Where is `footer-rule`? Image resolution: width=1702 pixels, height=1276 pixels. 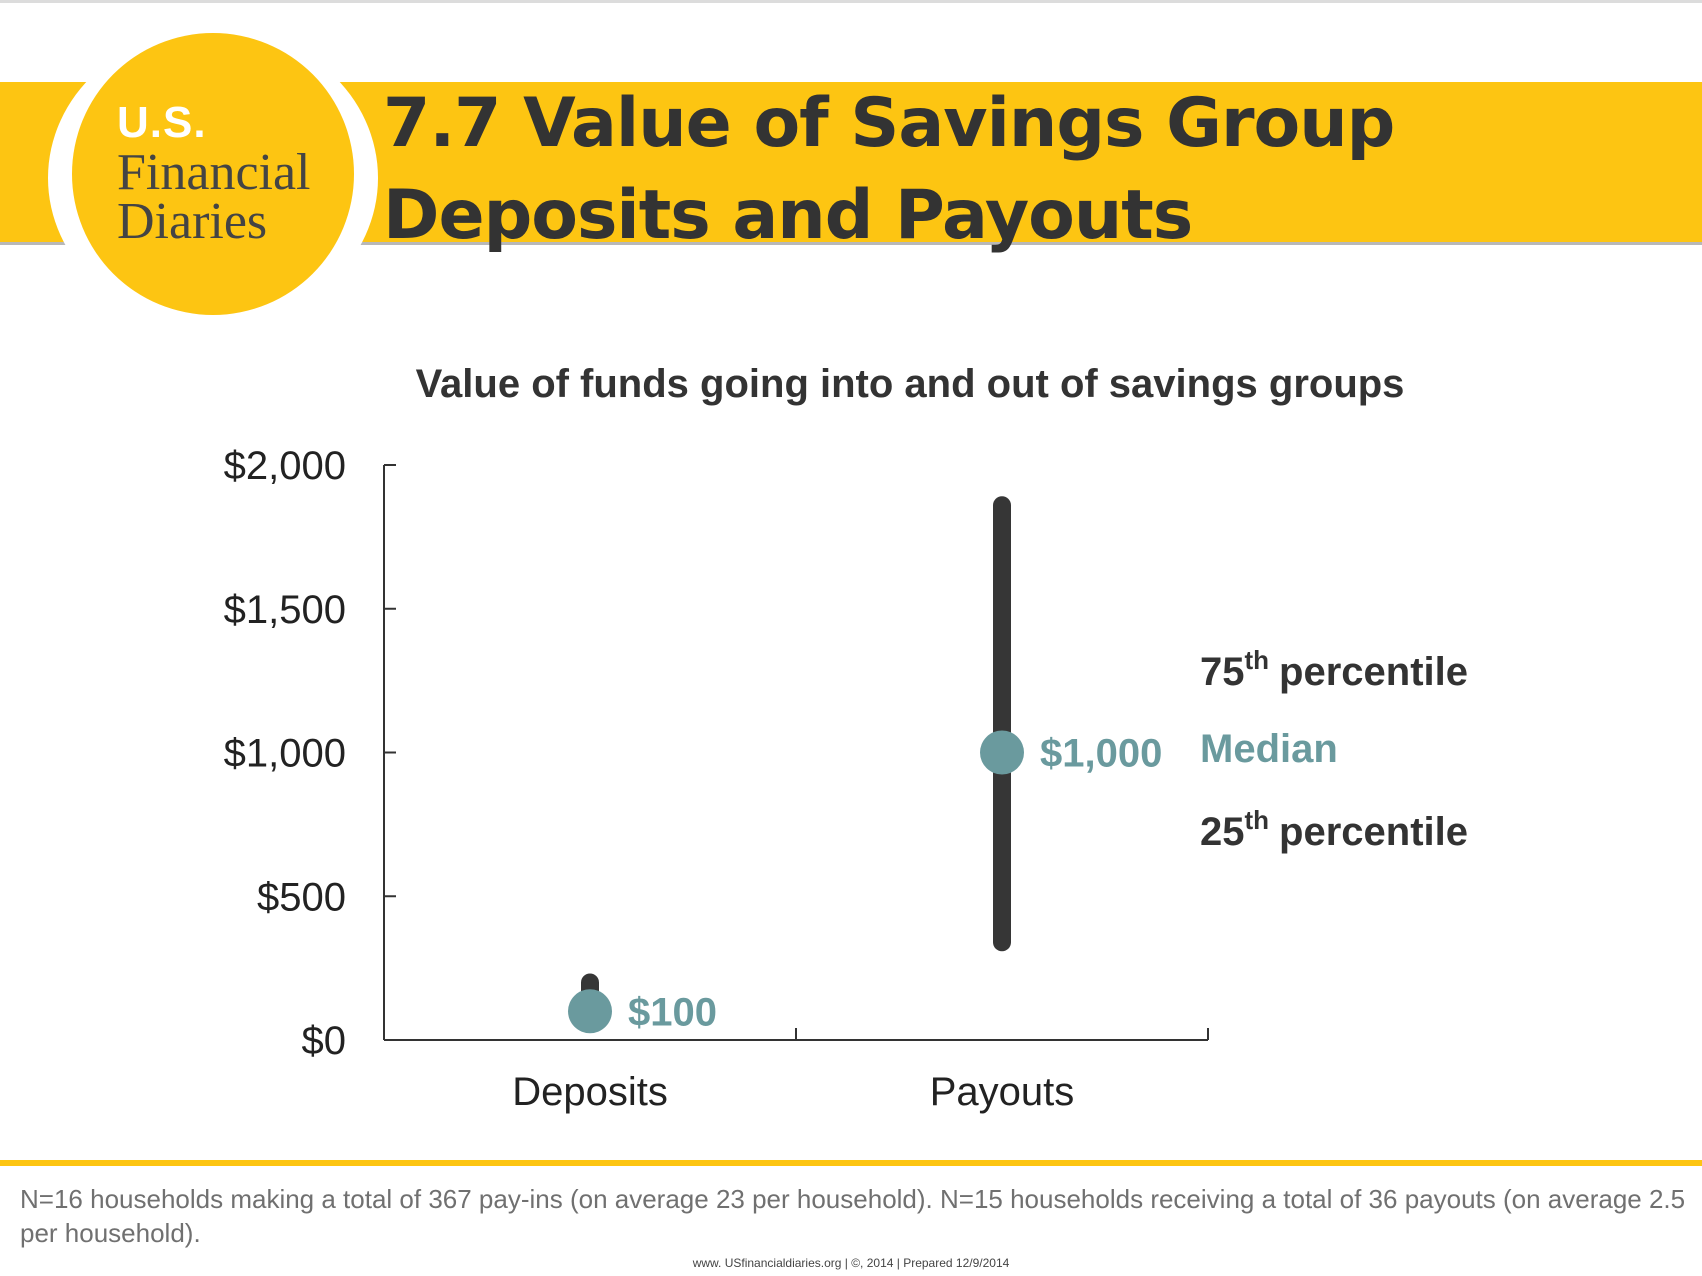
footer-rule is located at coordinates (851, 1163).